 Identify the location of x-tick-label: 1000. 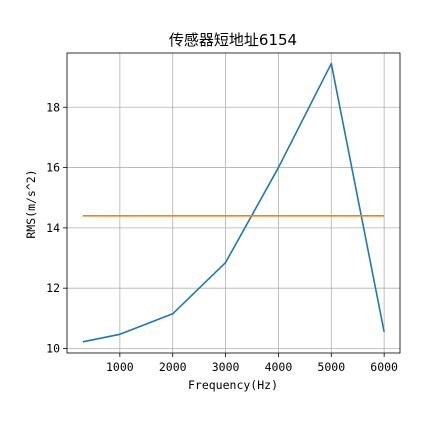
(120, 367).